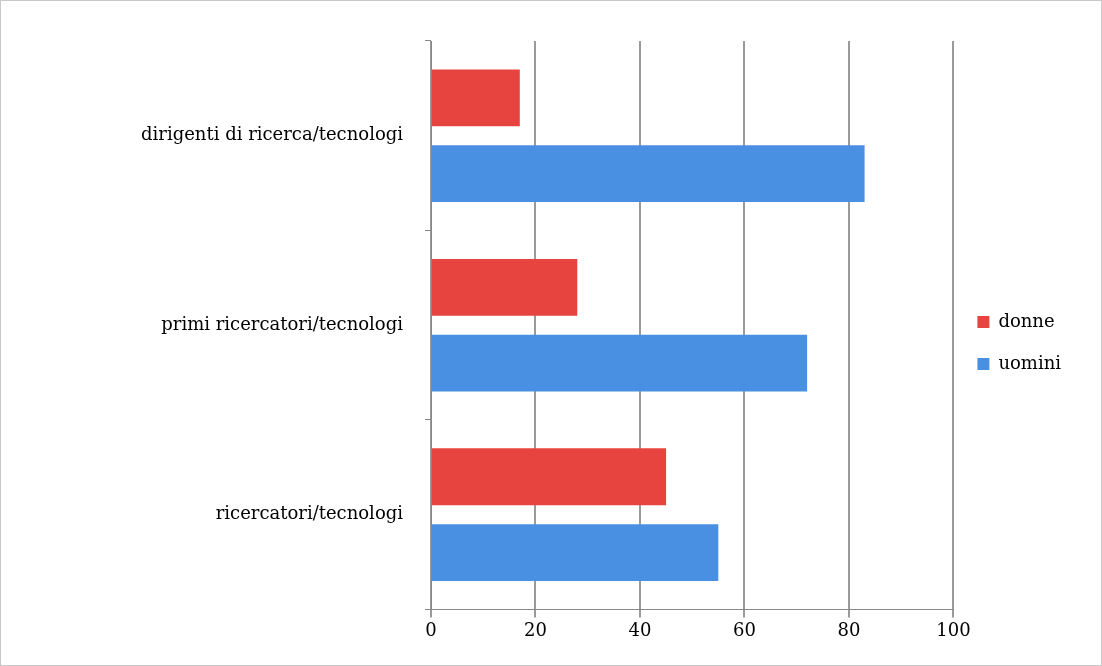 Image resolution: width=1102 pixels, height=666 pixels. What do you see at coordinates (535, 629) in the screenshot?
I see `x-tick-label: 20` at bounding box center [535, 629].